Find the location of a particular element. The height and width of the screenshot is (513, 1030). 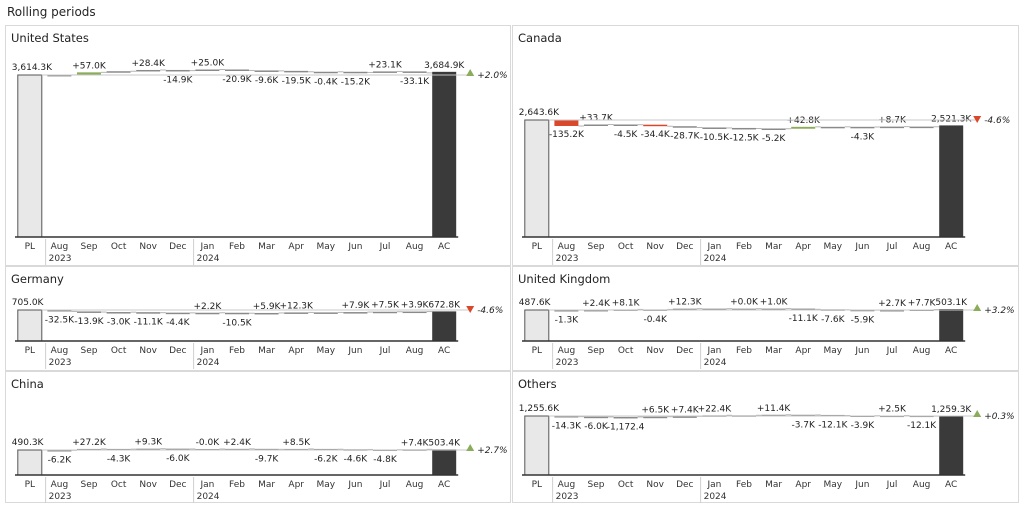

ac-value-label: 3,684.9K is located at coordinates (444, 66).